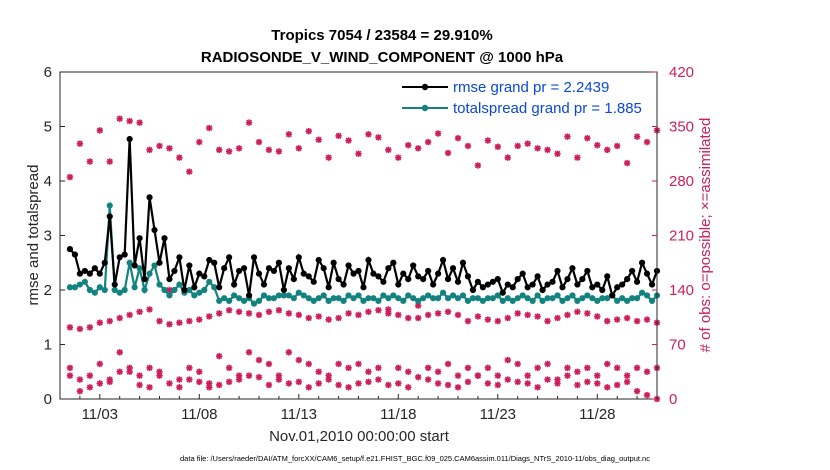 Image resolution: width=830 pixels, height=470 pixels. What do you see at coordinates (498, 414) in the screenshot?
I see `x-tick-label: 11/23` at bounding box center [498, 414].